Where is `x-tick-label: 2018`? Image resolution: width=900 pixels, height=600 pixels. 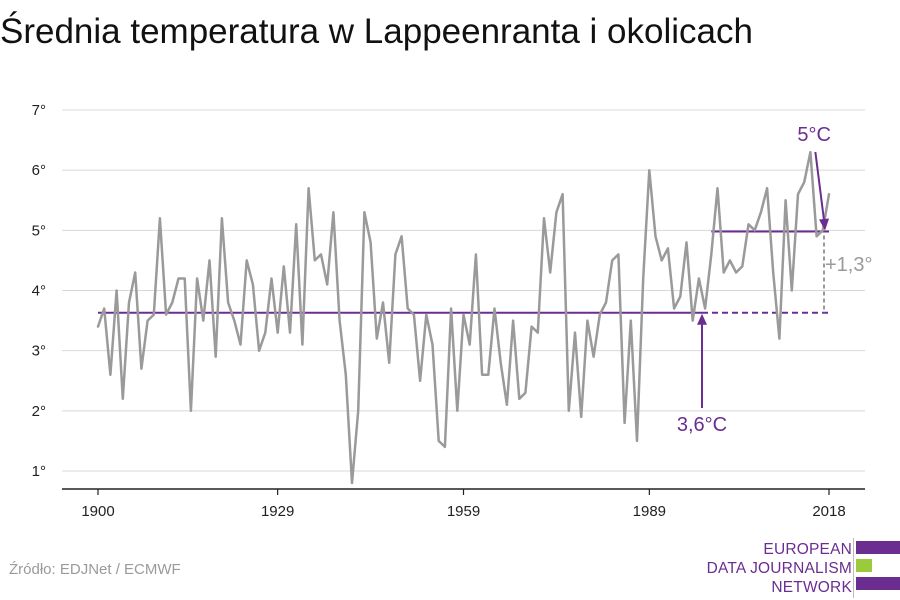 x-tick-label: 2018 is located at coordinates (828, 511).